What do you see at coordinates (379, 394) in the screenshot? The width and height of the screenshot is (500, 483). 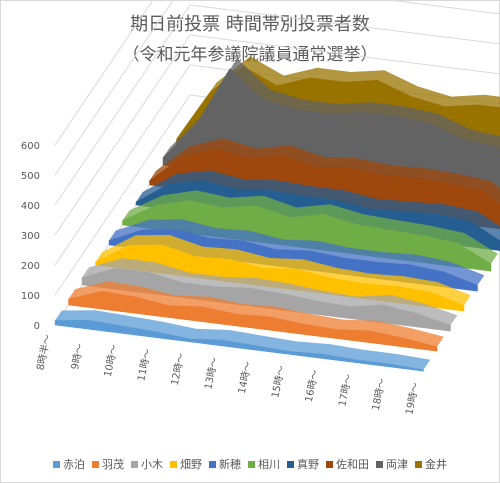 I see `x-tick-label: 18時～` at bounding box center [379, 394].